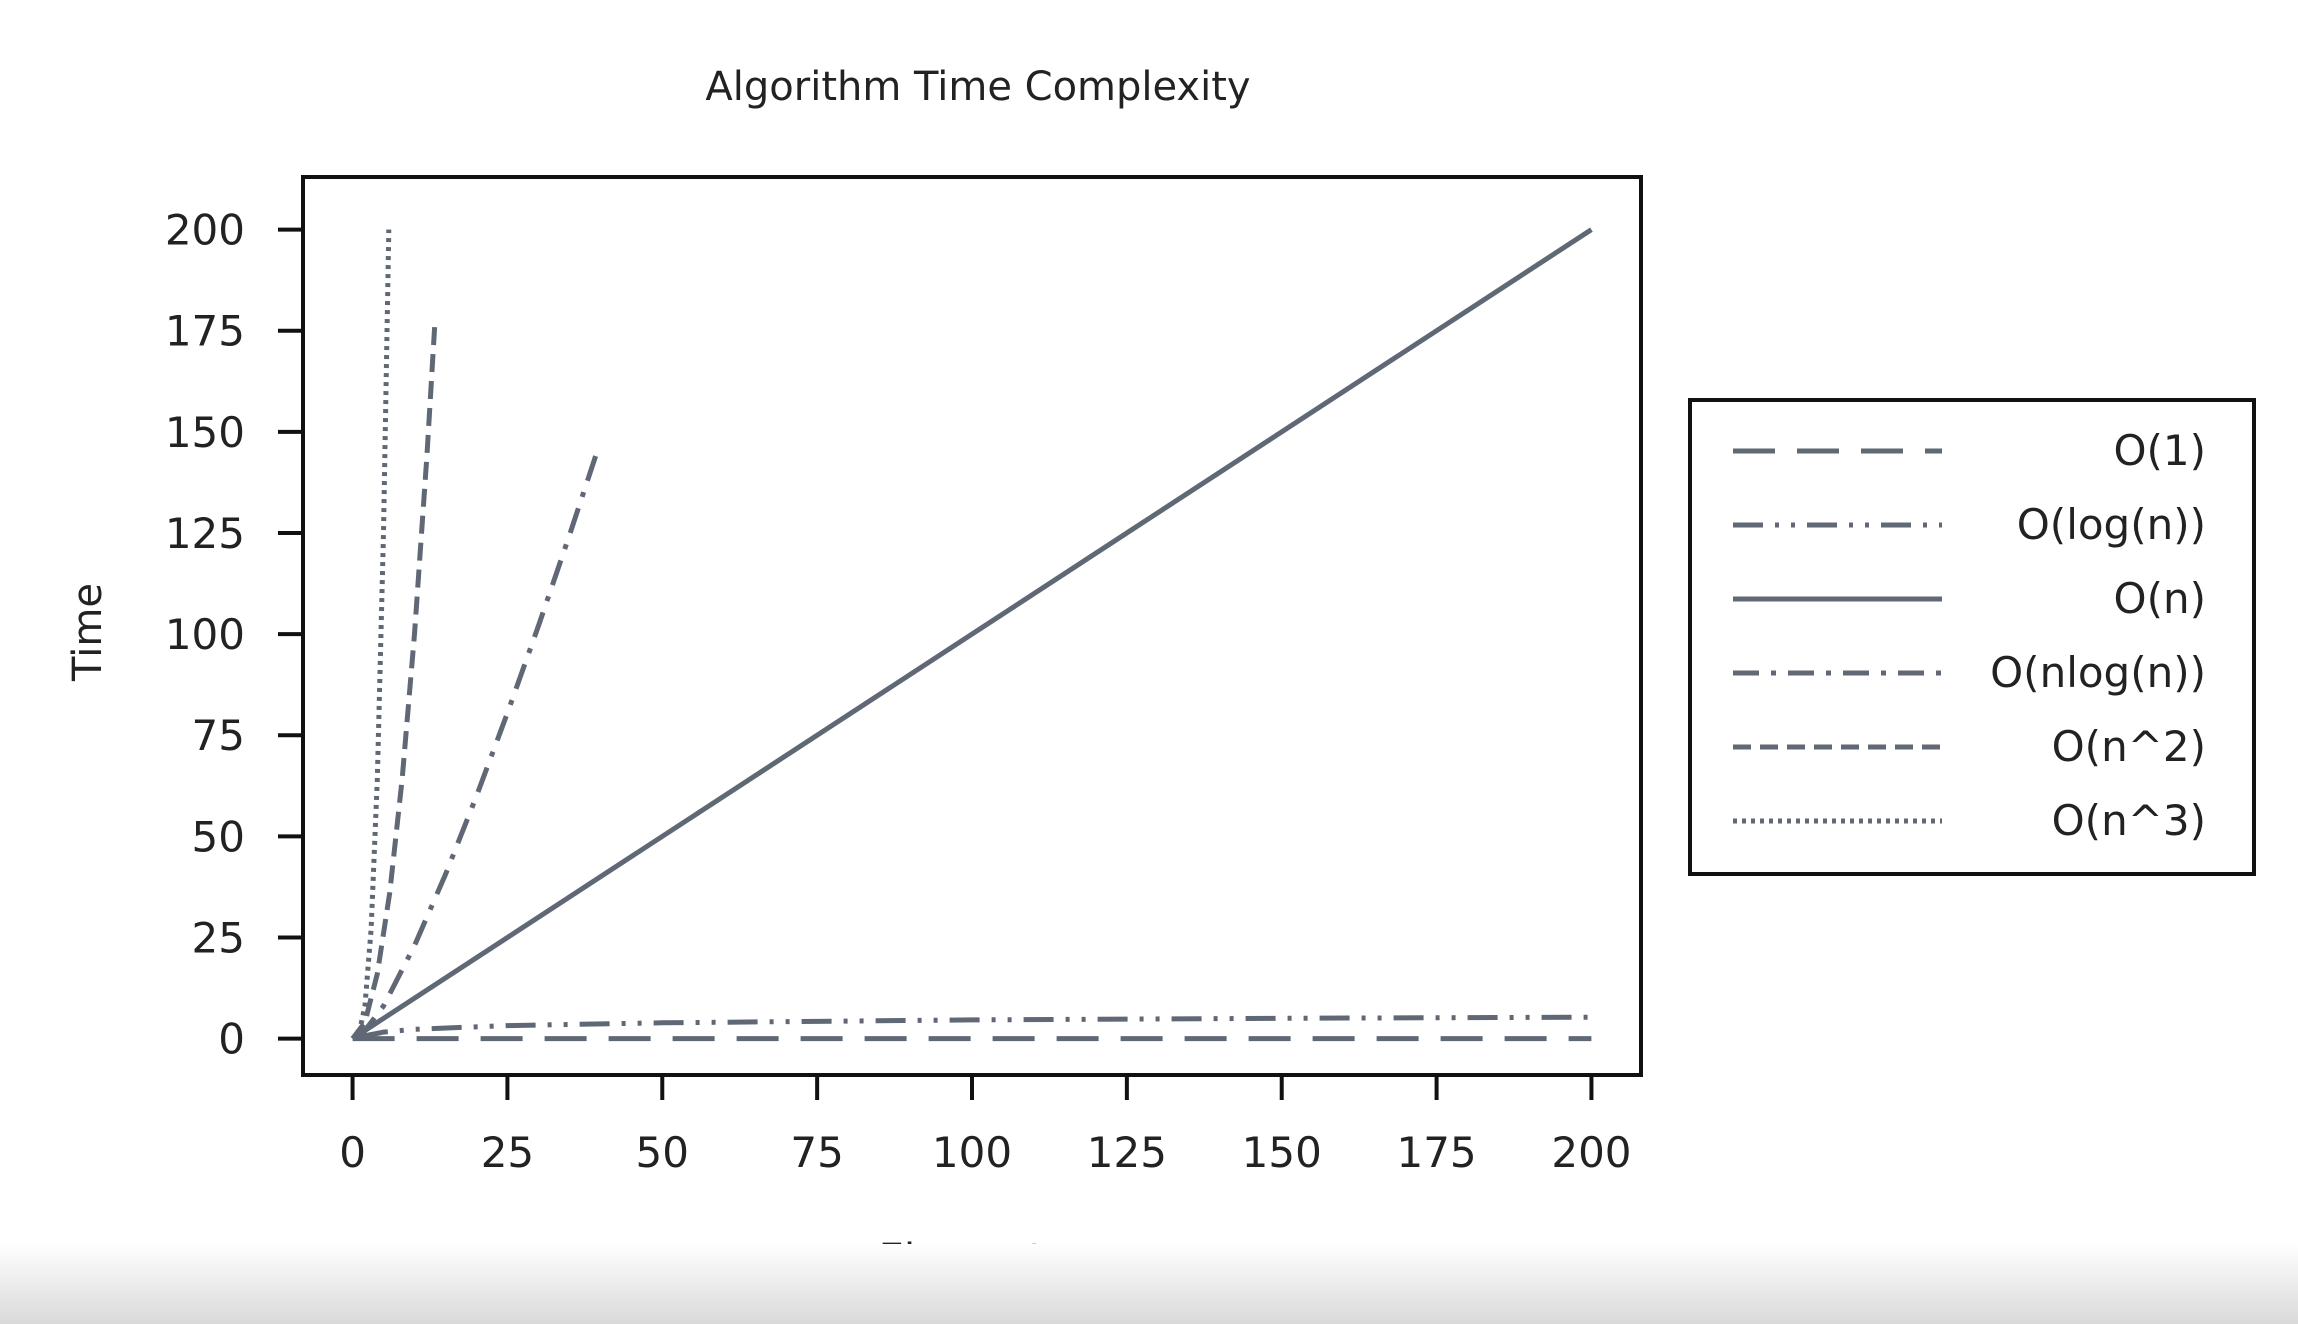 The width and height of the screenshot is (2298, 1324). What do you see at coordinates (218, 735) in the screenshot?
I see `y-tick-label: 75` at bounding box center [218, 735].